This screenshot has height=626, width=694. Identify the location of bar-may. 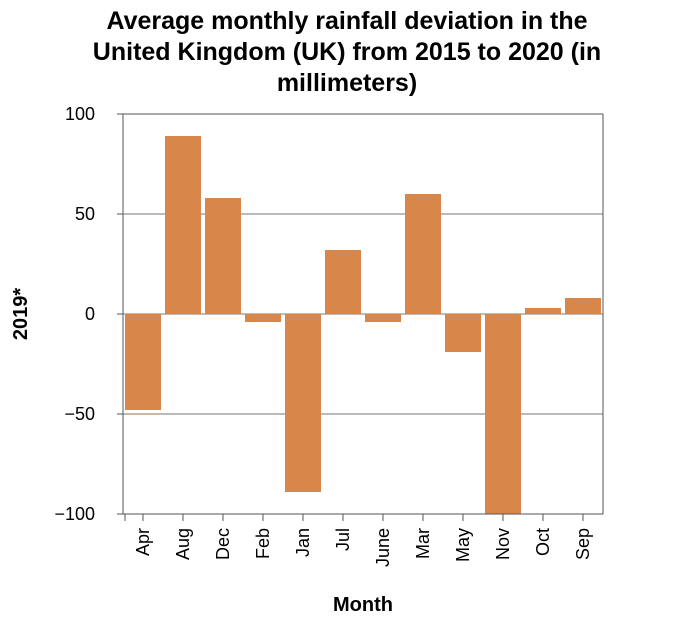
(463, 333).